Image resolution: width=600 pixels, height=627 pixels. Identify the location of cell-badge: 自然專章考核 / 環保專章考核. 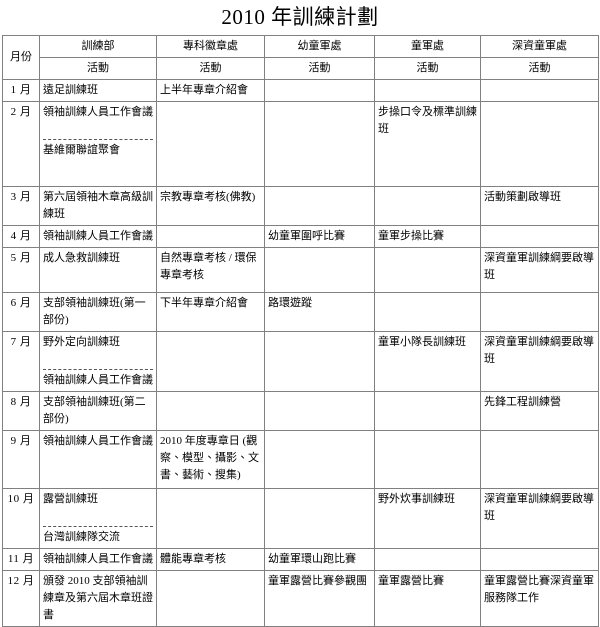
(210, 270).